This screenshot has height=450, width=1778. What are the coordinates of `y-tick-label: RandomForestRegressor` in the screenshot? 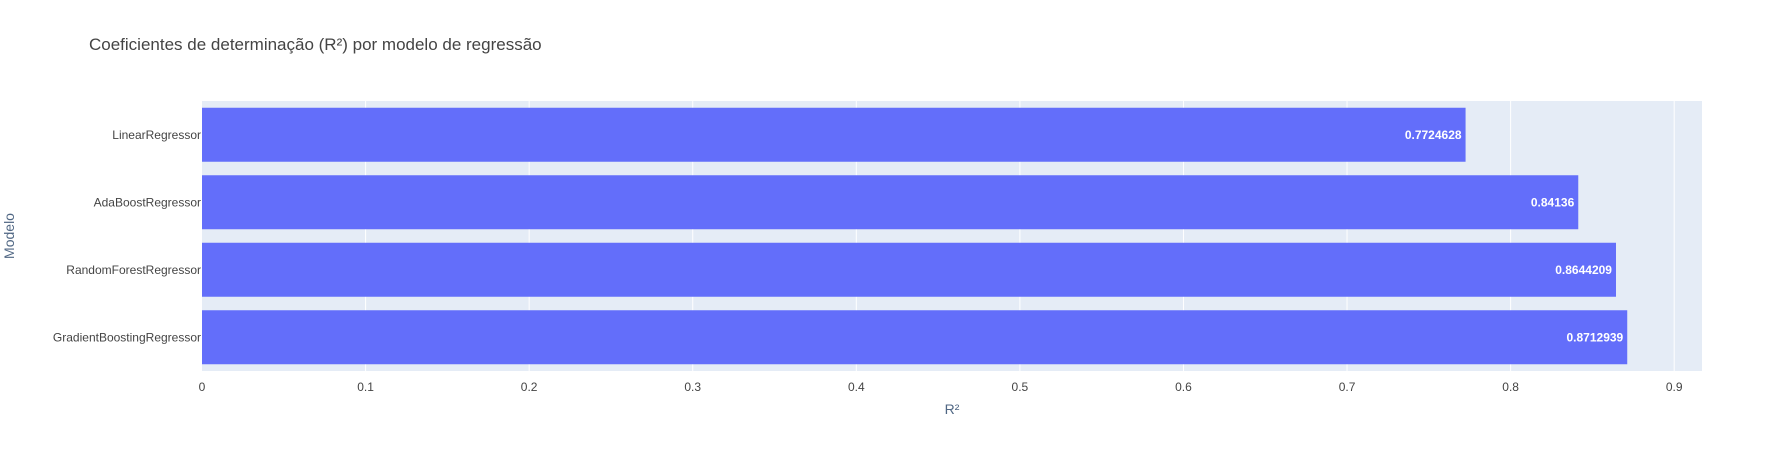 It's located at (133, 270).